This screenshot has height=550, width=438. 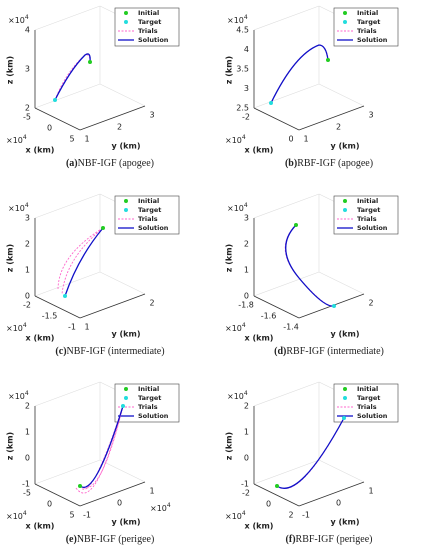 What do you see at coordinates (100, 449) in the screenshot?
I see `trajectory-e` at bounding box center [100, 449].